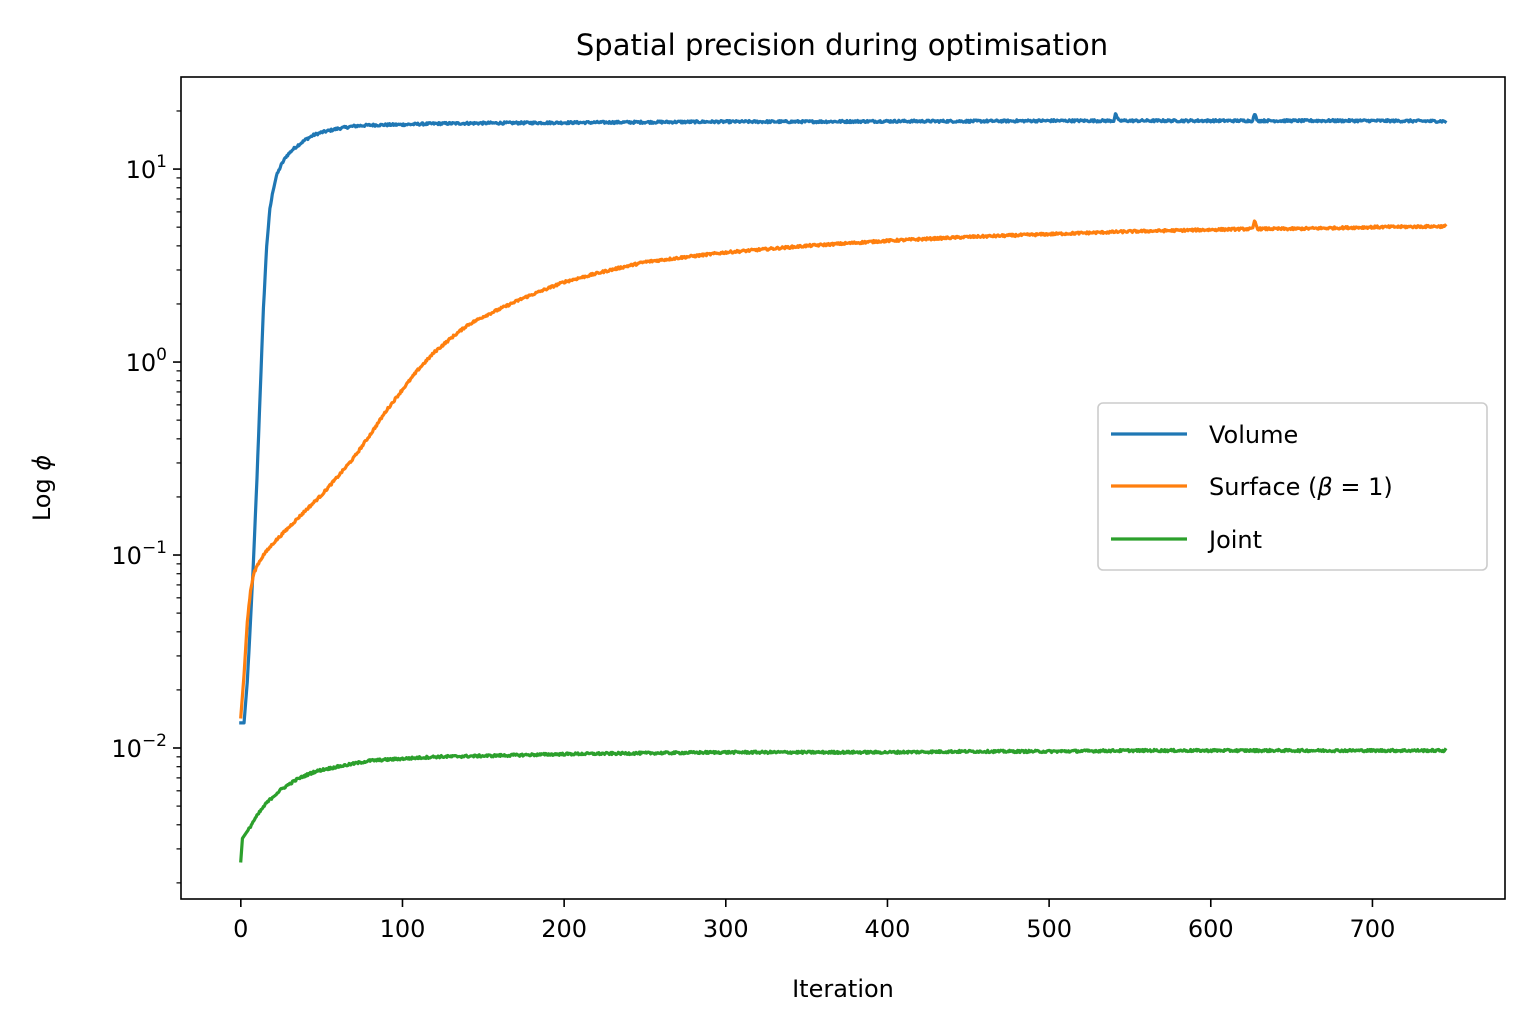 This screenshot has height=1029, width=1529. I want to click on chart-title: Spatial precision during optimisation, so click(842, 45).